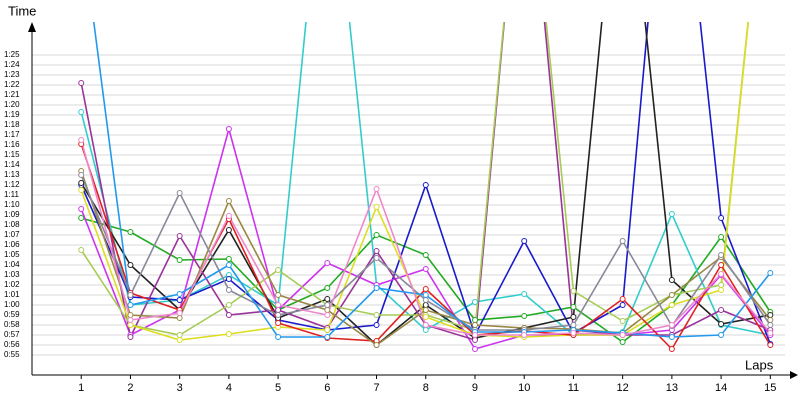 The height and width of the screenshot is (405, 800). What do you see at coordinates (12, 244) in the screenshot?
I see `y-tick-label: 1:06` at bounding box center [12, 244].